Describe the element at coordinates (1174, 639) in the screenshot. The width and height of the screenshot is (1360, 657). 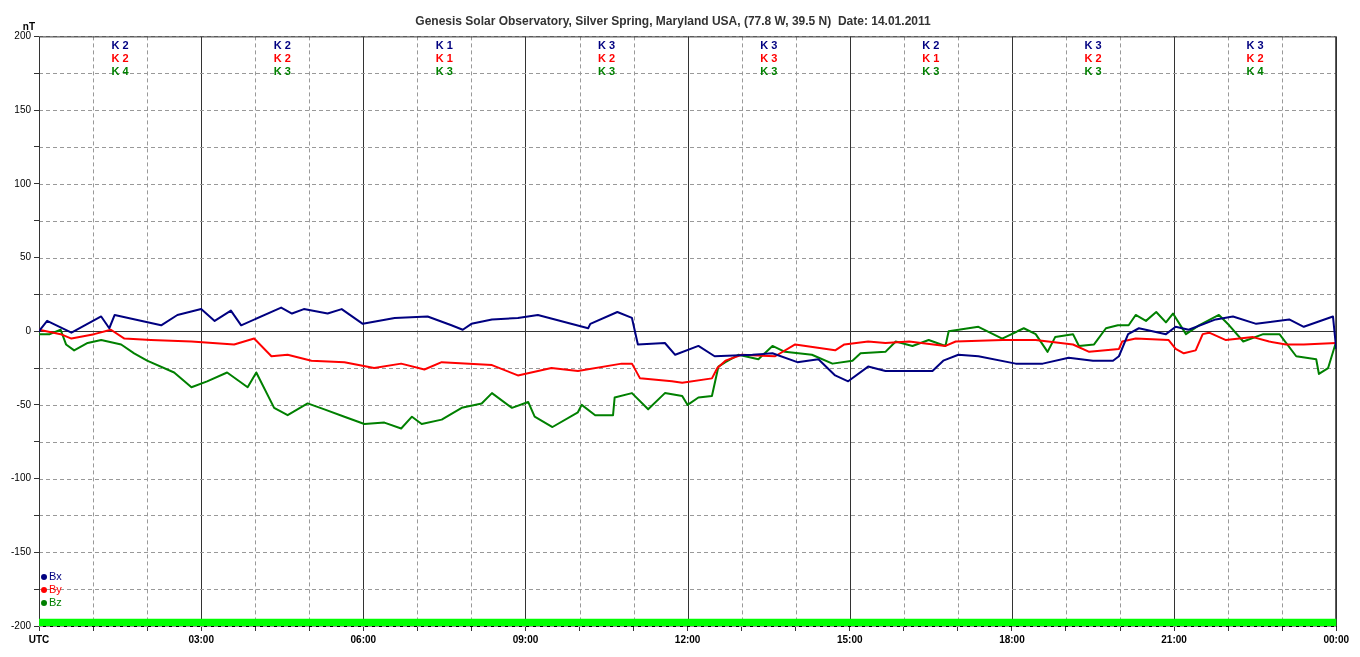
I see `x-tick-label: 21:00` at that location.